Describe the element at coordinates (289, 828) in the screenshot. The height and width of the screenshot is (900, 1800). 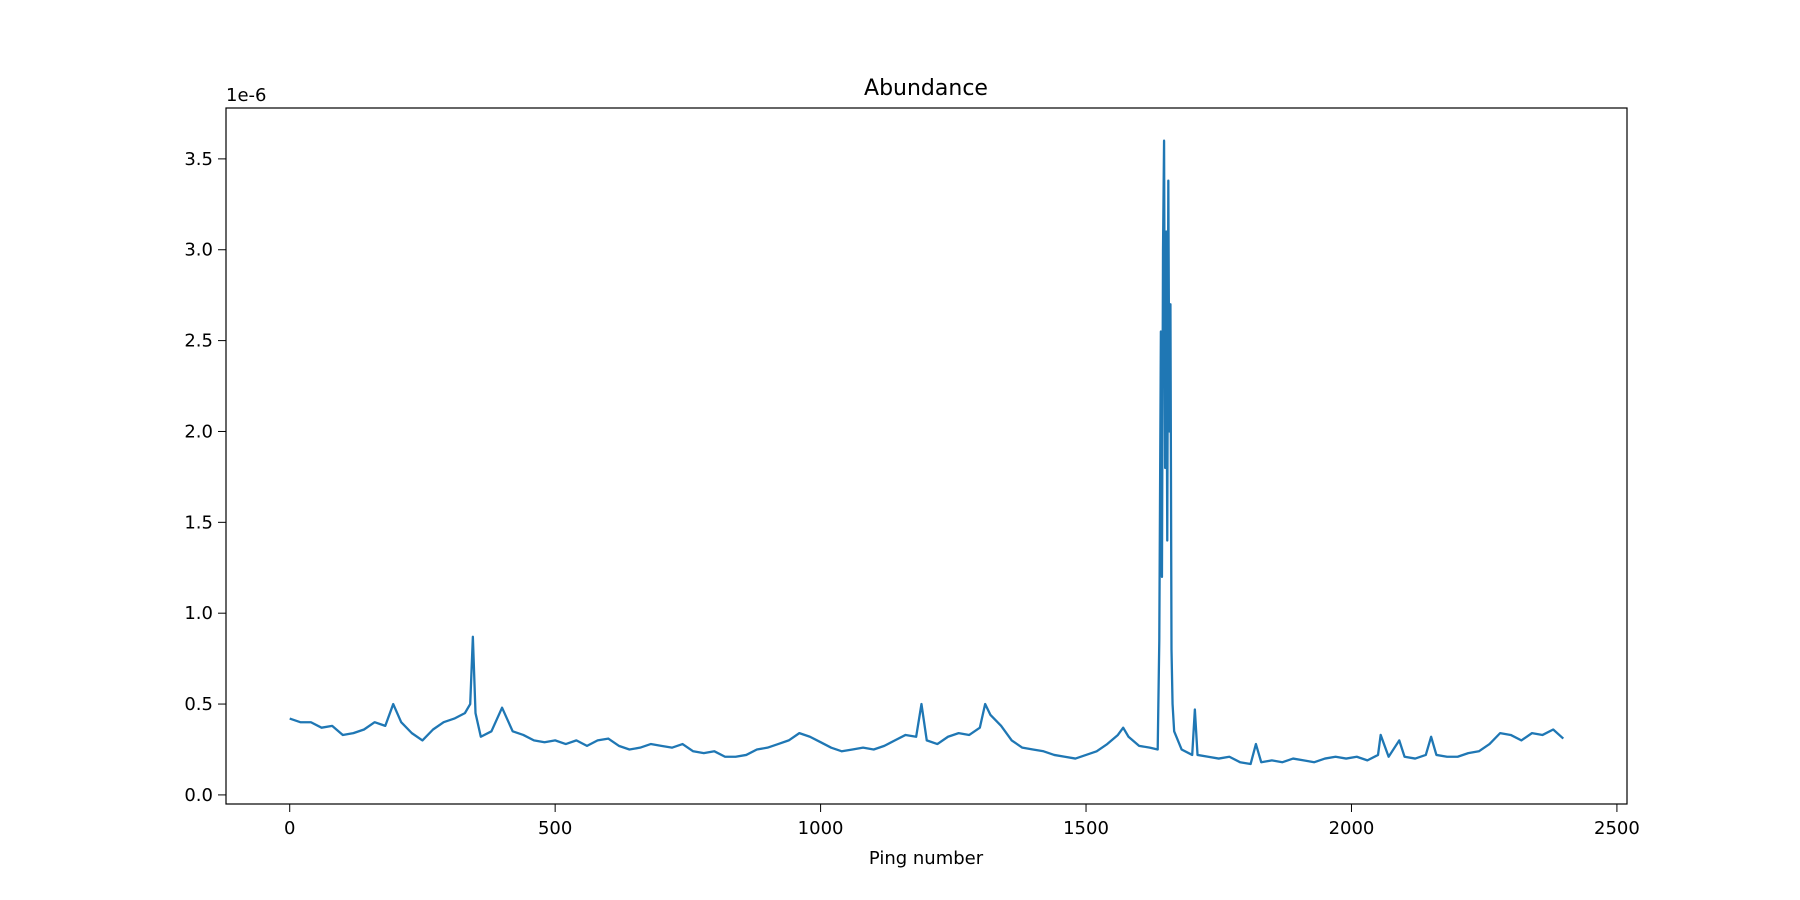
I see `x-tick-label: 0` at that location.